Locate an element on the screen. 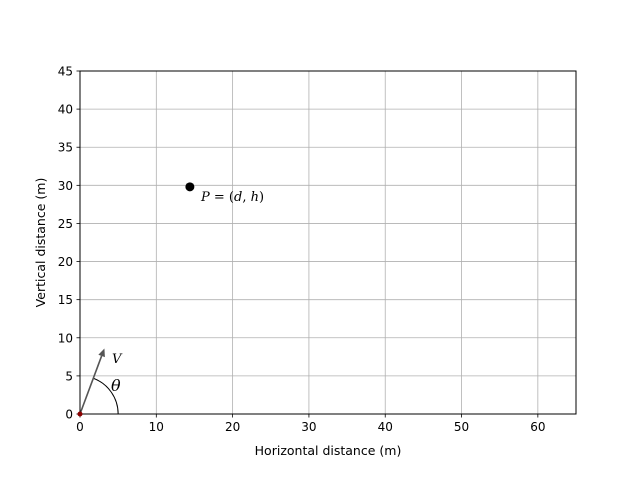 The height and width of the screenshot is (480, 640). y-tick-label: 45 is located at coordinates (65, 72).